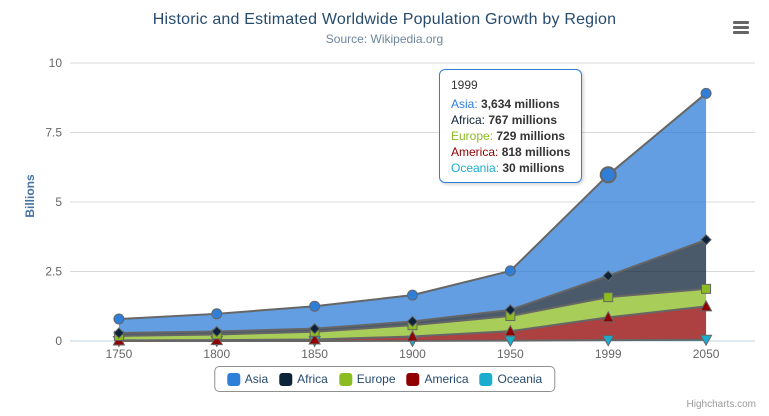  I want to click on credits-link: Highcharts.com, so click(721, 404).